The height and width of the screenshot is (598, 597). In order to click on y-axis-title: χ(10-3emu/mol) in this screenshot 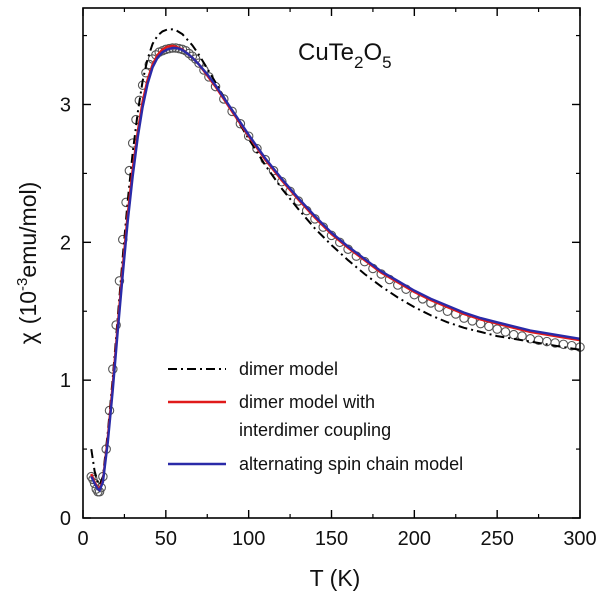, I will do `click(27, 263)`.